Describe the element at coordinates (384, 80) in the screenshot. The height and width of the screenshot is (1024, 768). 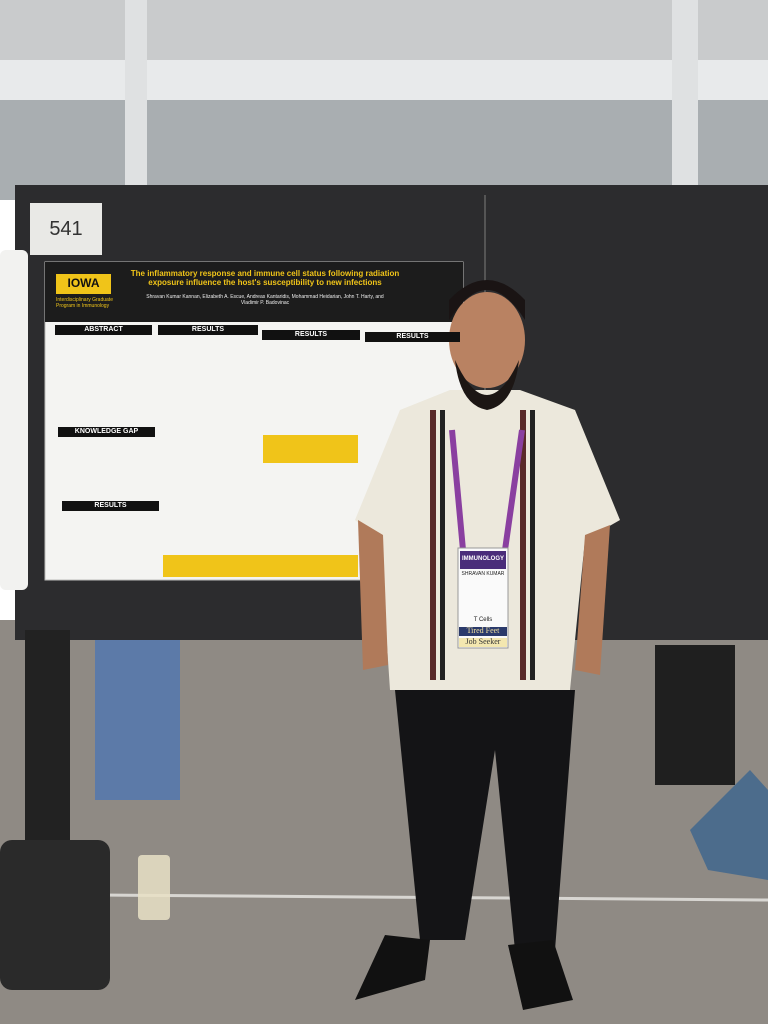
I see `skylight` at that location.